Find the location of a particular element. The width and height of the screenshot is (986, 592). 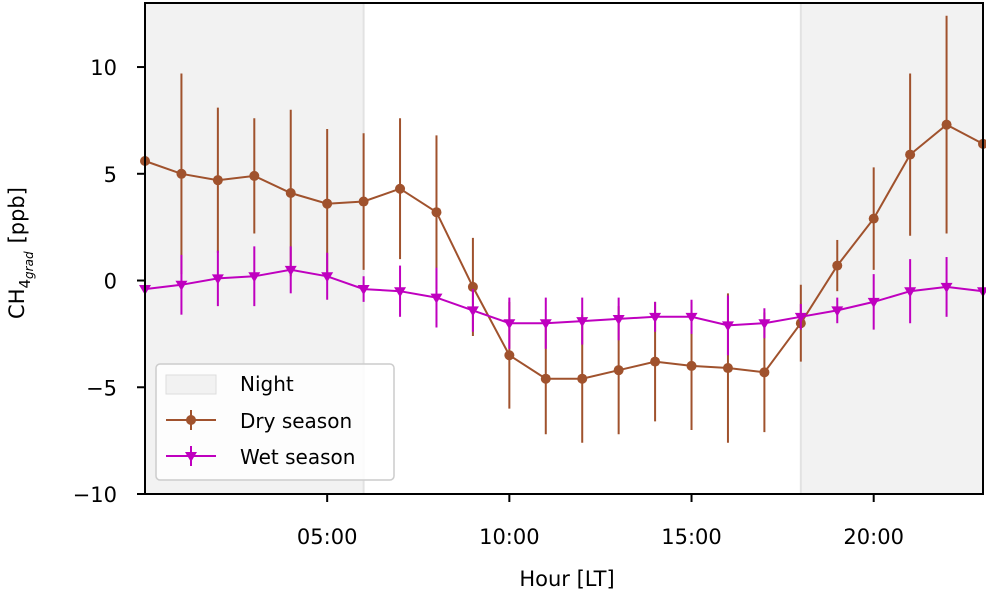

x-tick-label-3: 20:00 is located at coordinates (873, 537).